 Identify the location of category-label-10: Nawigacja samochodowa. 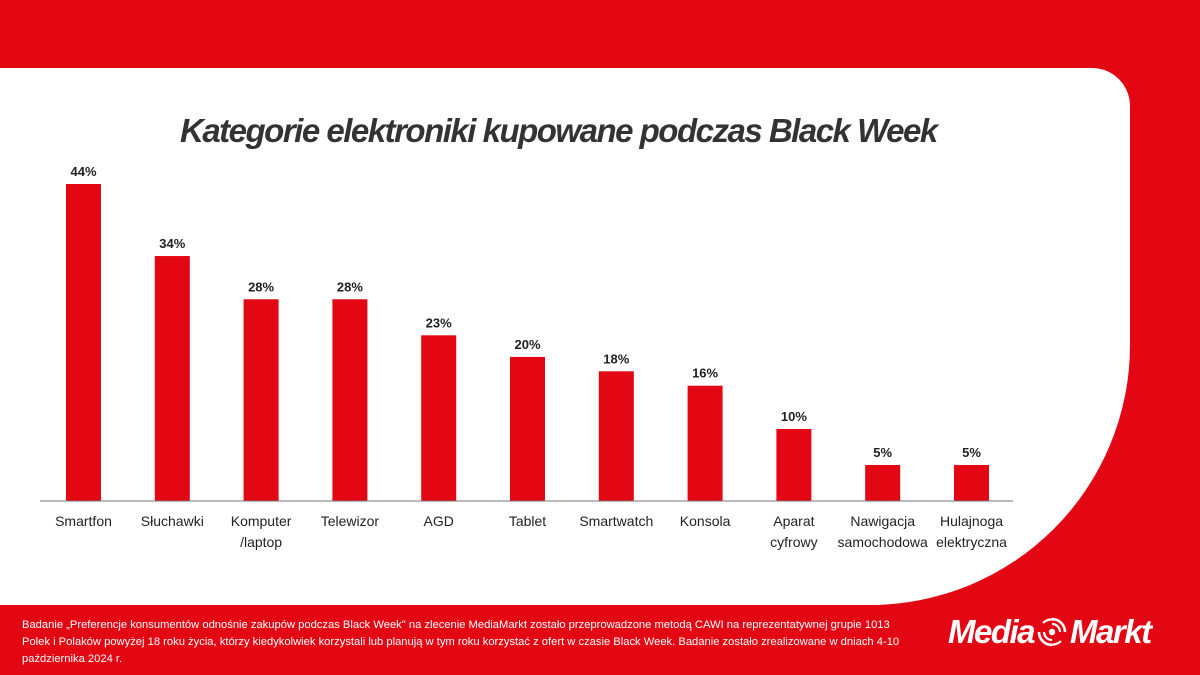
(883, 531).